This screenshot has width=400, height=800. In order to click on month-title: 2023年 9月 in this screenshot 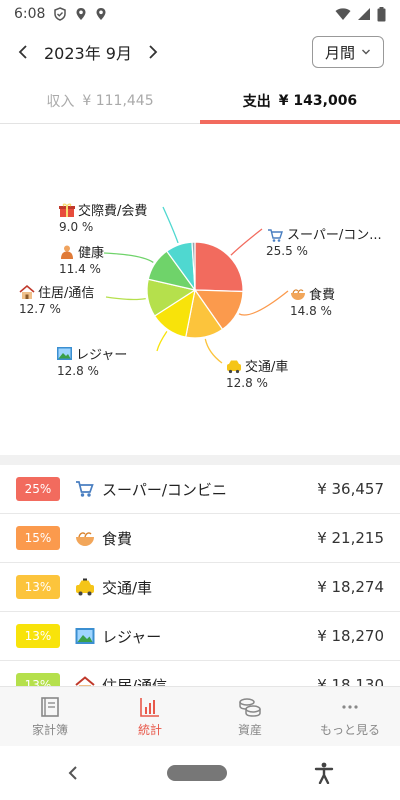, I will do `click(88, 53)`.